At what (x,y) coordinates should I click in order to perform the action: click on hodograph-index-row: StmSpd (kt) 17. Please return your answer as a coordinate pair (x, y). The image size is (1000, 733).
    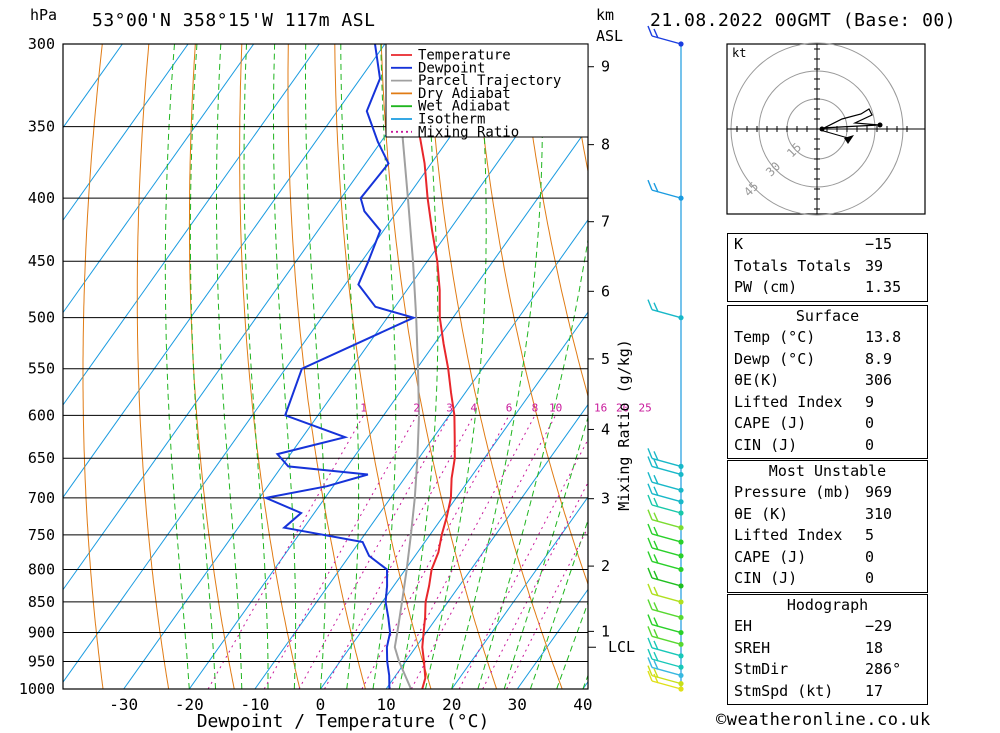
    Looking at the image, I should click on (827, 692).